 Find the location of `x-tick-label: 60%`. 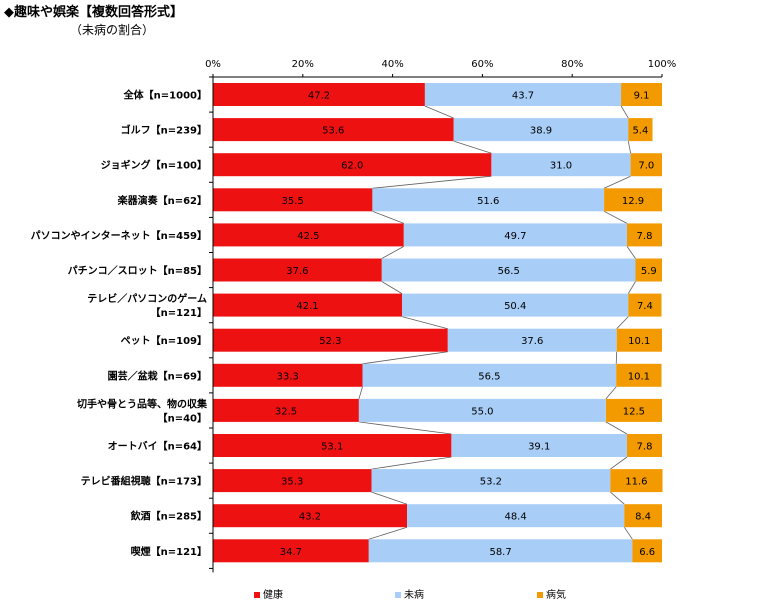

x-tick-label: 60% is located at coordinates (482, 64).